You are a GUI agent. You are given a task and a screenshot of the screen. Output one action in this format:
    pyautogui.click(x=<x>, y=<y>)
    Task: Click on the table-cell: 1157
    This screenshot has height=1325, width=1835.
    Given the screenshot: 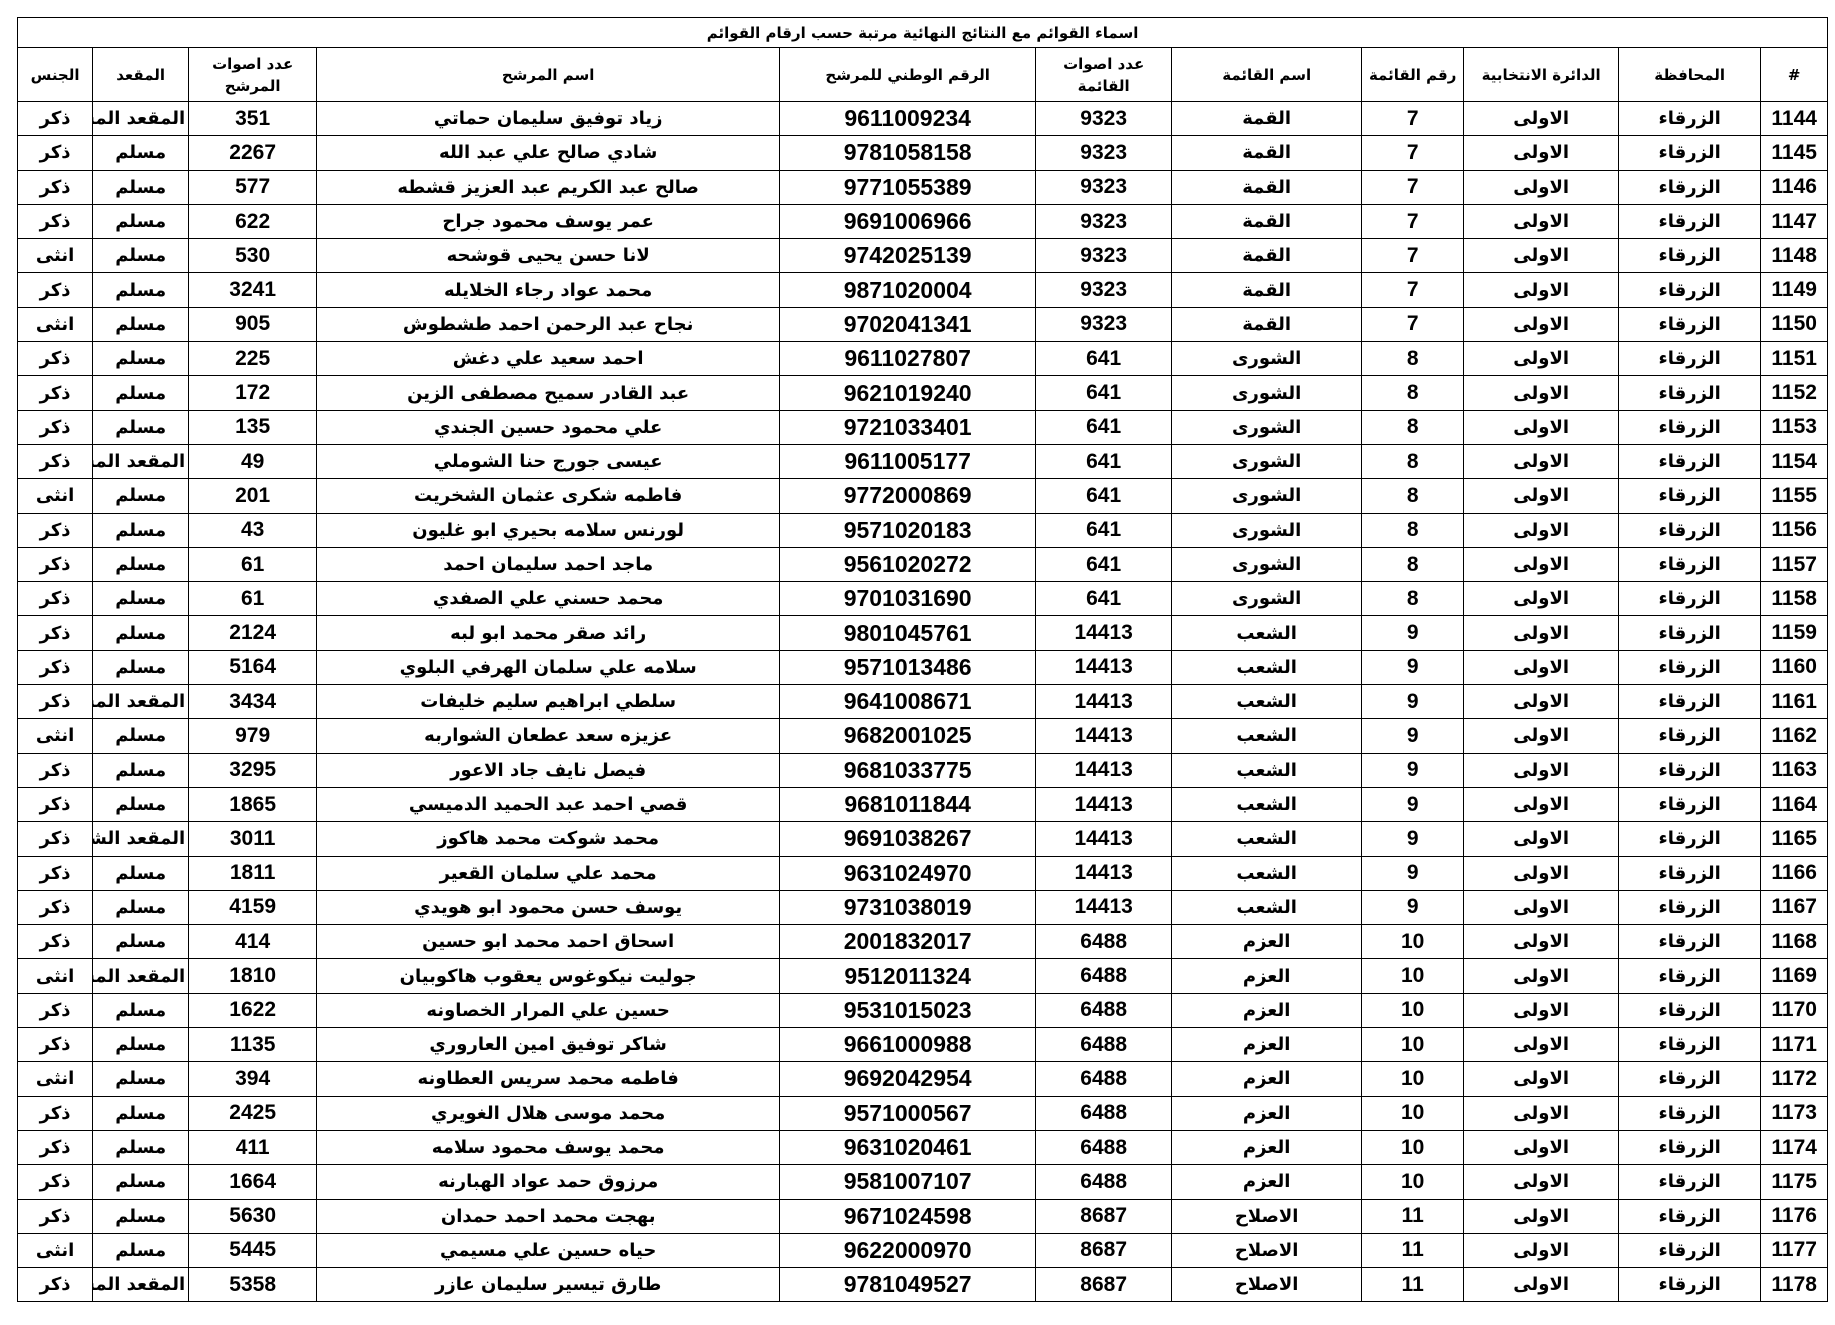 What is the action you would take?
    pyautogui.click(x=1794, y=564)
    